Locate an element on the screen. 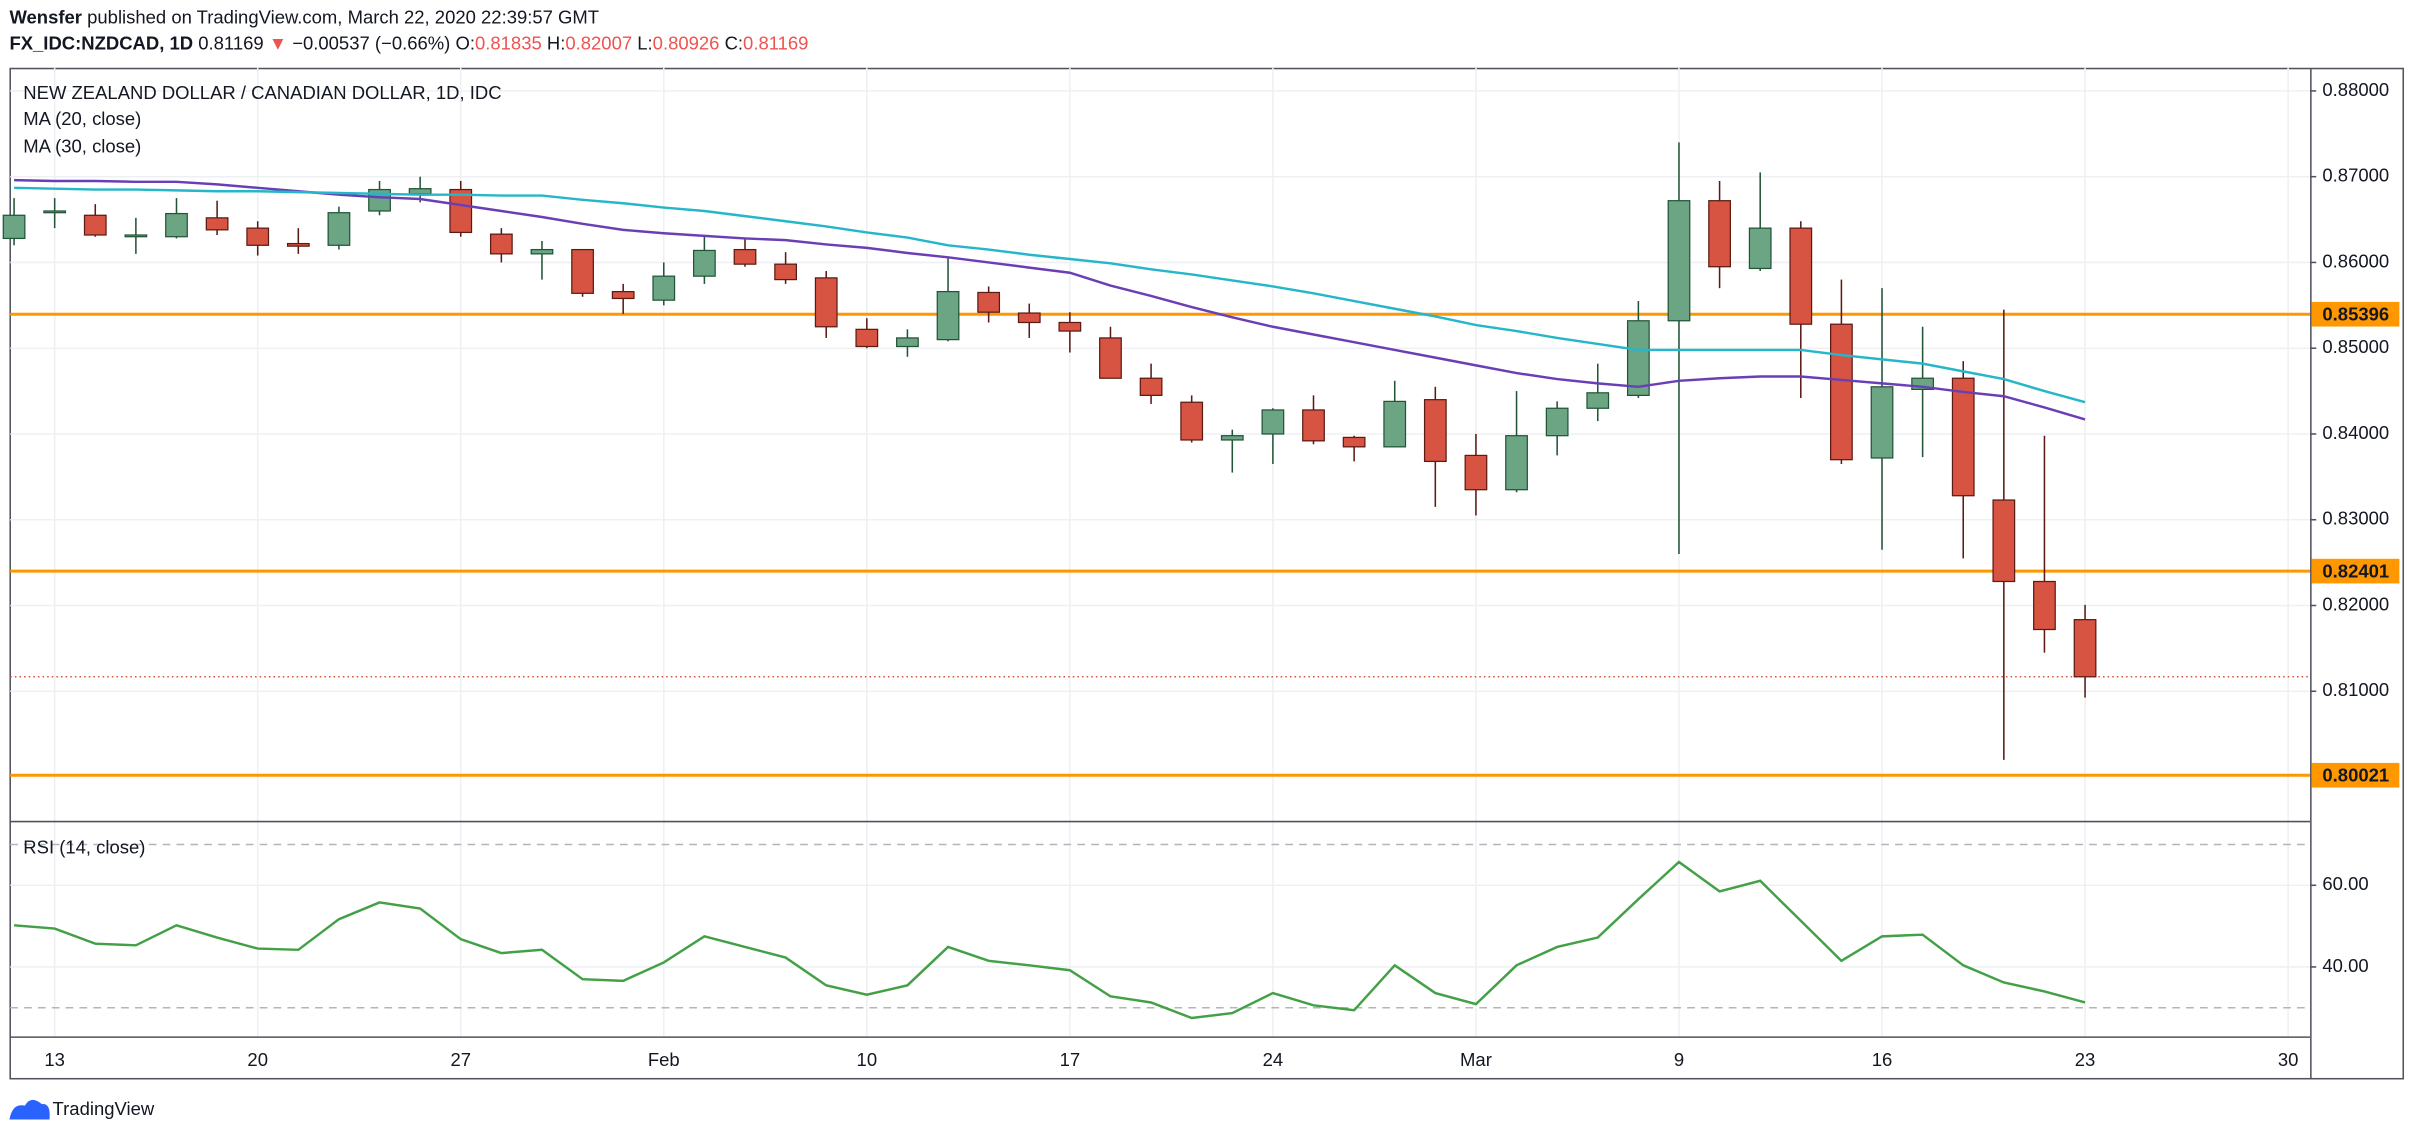 The width and height of the screenshot is (2415, 1138). y-tick-label: 0.83000 is located at coordinates (2355, 518).